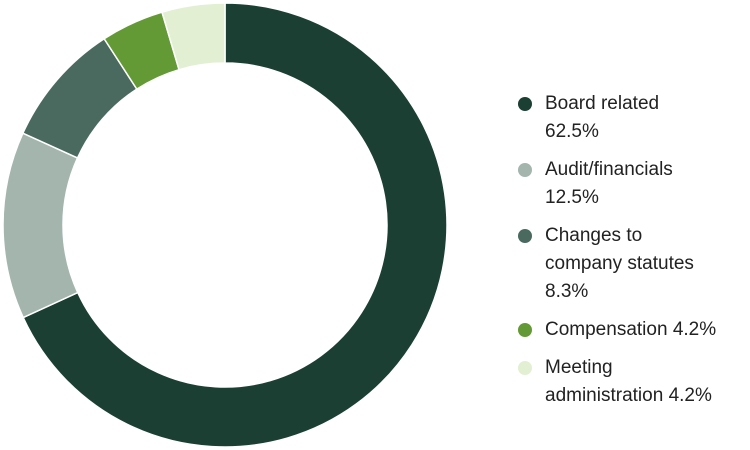  I want to click on legend-label: Board related, so click(602, 103).